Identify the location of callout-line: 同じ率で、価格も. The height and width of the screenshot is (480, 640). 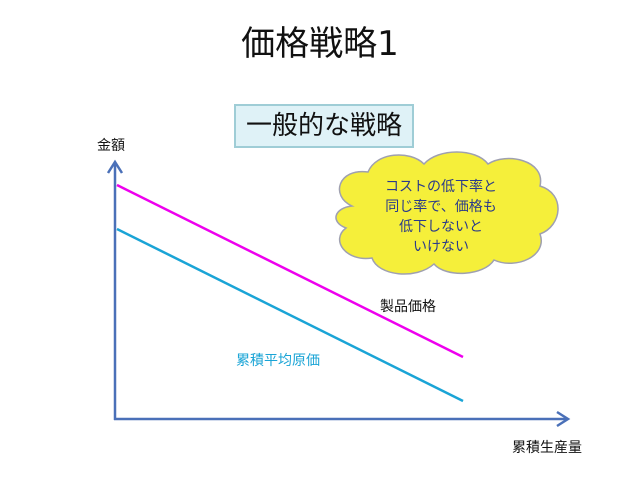
(441, 207).